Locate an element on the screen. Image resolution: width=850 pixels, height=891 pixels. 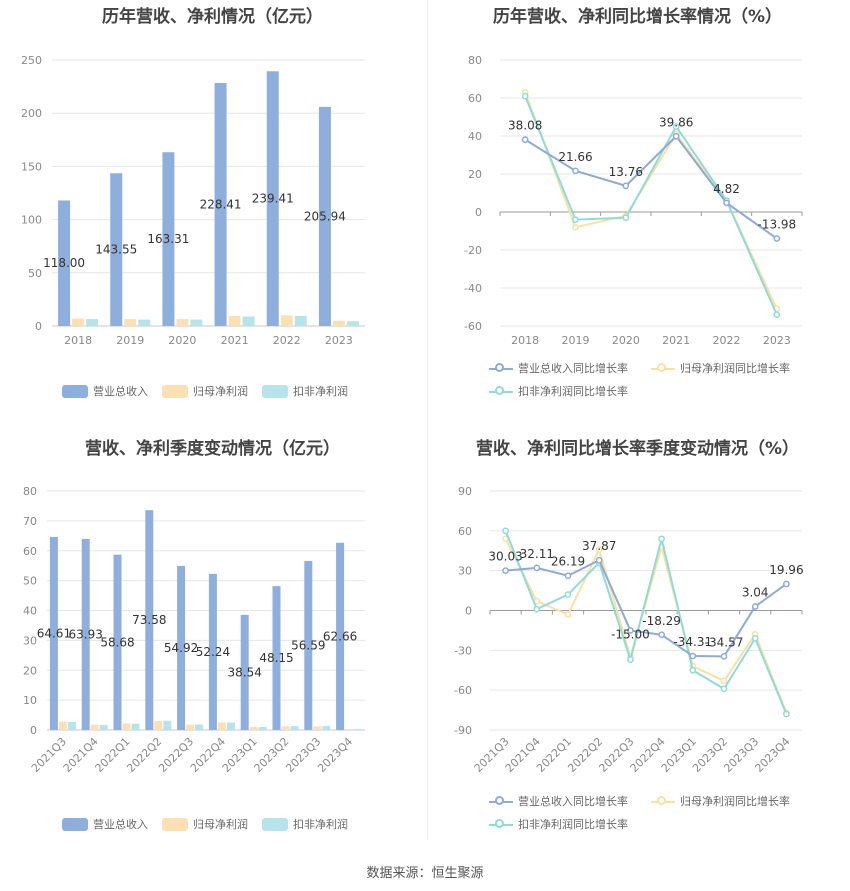
line-revenue-growth is located at coordinates (651, 187).